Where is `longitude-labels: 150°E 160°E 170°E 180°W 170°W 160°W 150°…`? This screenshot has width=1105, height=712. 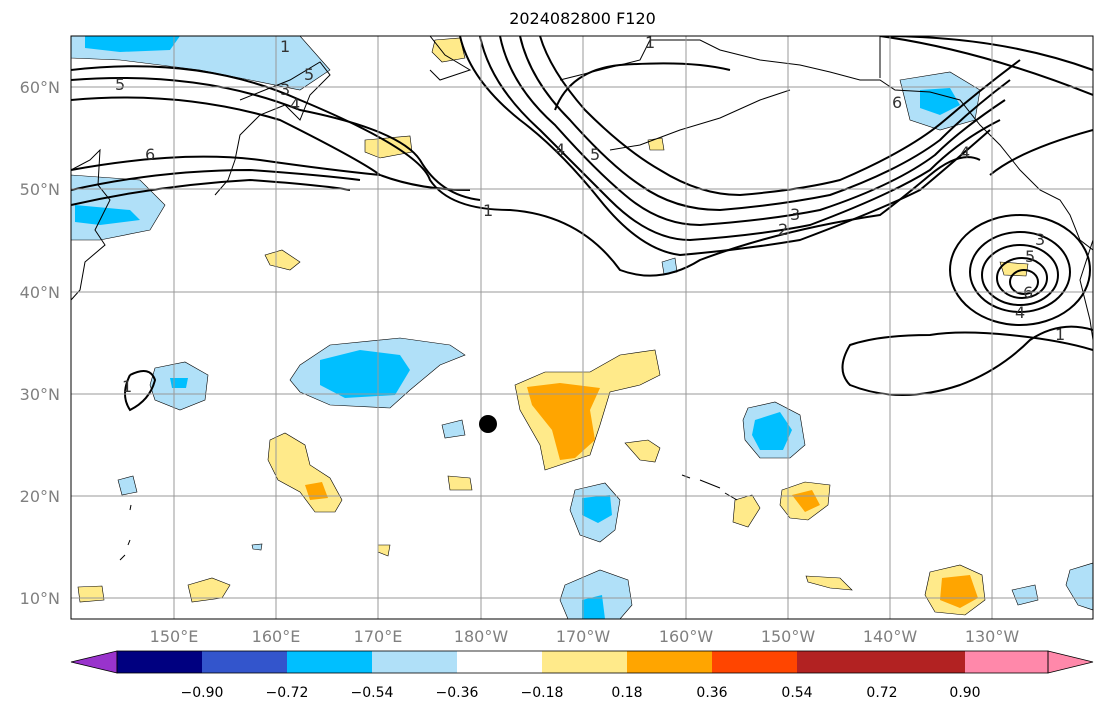 longitude-labels: 150°E 160°E 170°E 180°W 170°W 160°W 150°… is located at coordinates (585, 636).